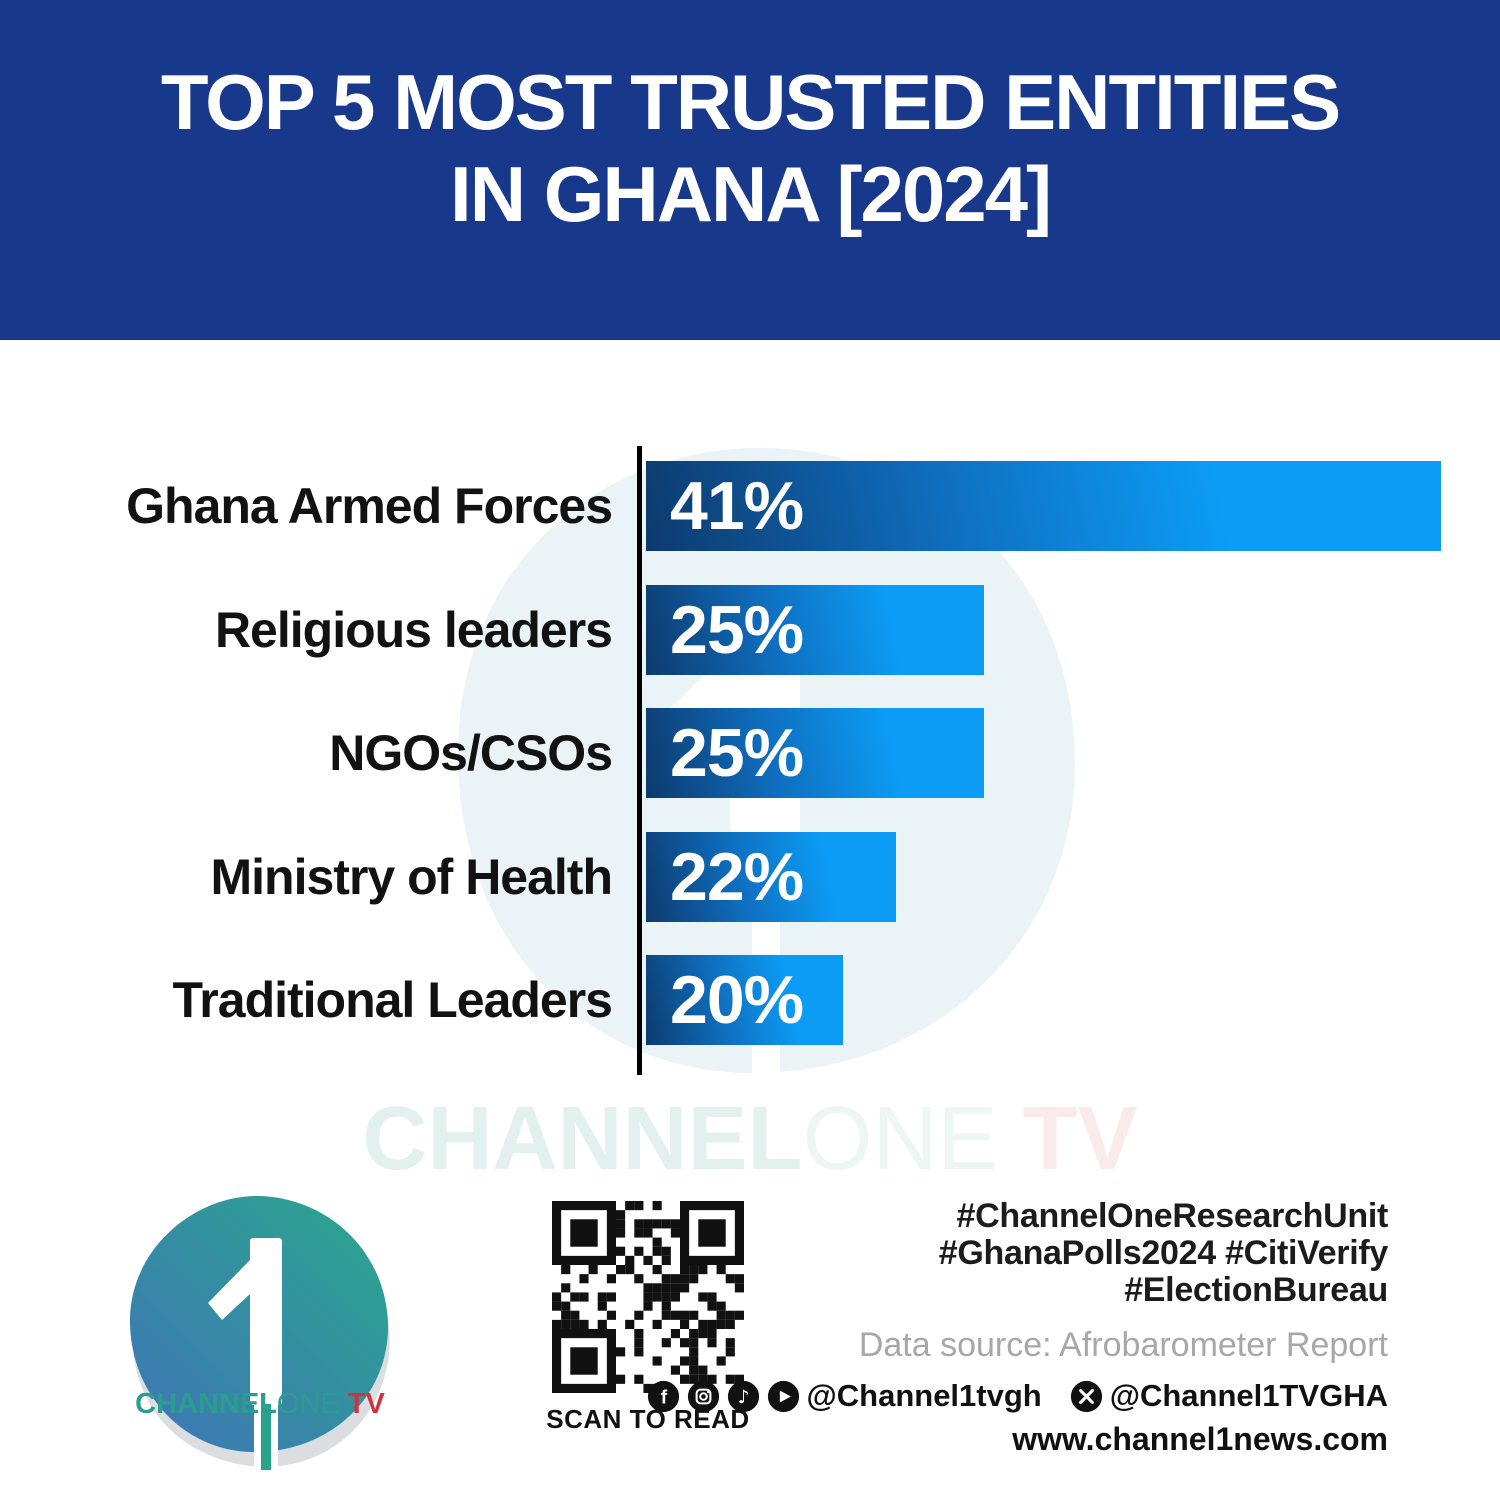 The height and width of the screenshot is (1500, 1500). I want to click on bar-ministry-of-health: 22%, so click(771, 877).